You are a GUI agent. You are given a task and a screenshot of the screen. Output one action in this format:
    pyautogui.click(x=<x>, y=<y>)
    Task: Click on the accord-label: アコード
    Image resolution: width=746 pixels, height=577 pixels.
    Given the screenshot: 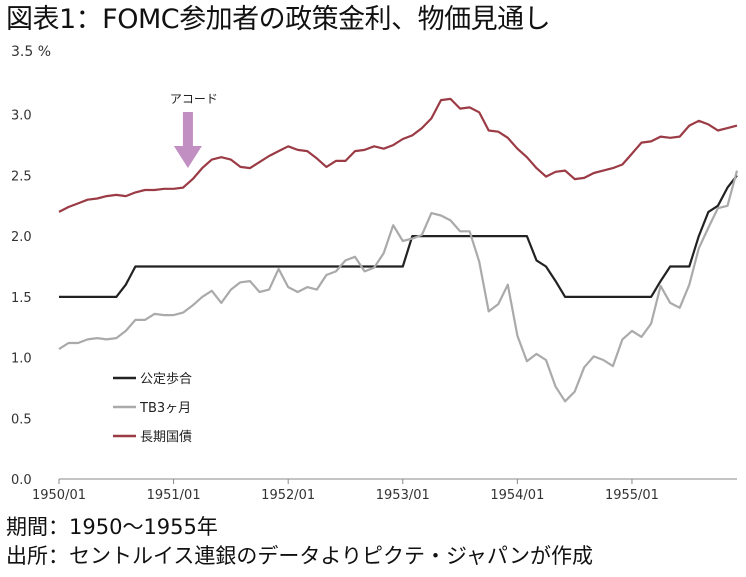 What is the action you would take?
    pyautogui.click(x=194, y=99)
    